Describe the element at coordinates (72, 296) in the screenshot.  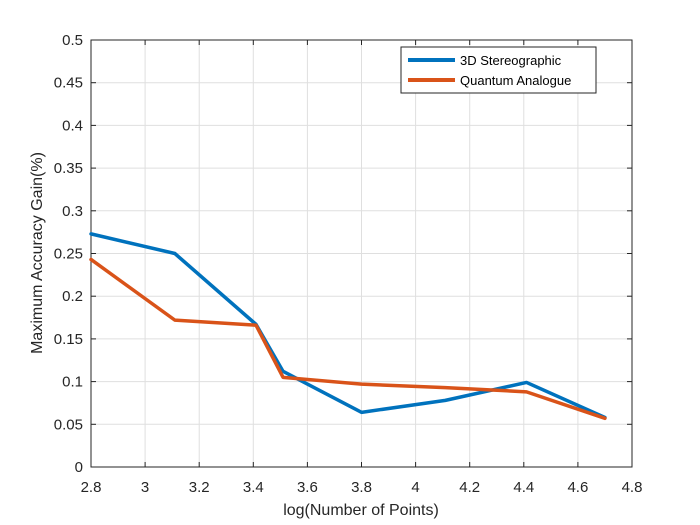
I see `y-tick-label: 0.2` at that location.